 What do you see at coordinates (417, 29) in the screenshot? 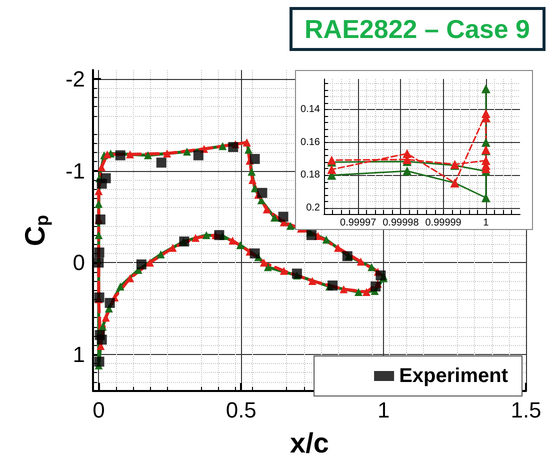
I see `chart-title: RAE2822 – Case 9` at bounding box center [417, 29].